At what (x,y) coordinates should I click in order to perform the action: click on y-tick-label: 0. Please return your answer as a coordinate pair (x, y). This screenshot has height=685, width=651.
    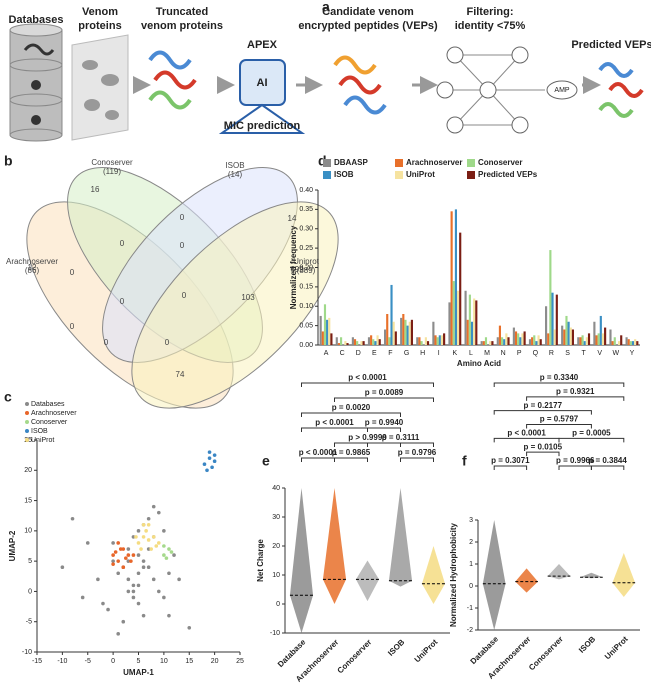
    Looking at the image, I should click on (30, 591).